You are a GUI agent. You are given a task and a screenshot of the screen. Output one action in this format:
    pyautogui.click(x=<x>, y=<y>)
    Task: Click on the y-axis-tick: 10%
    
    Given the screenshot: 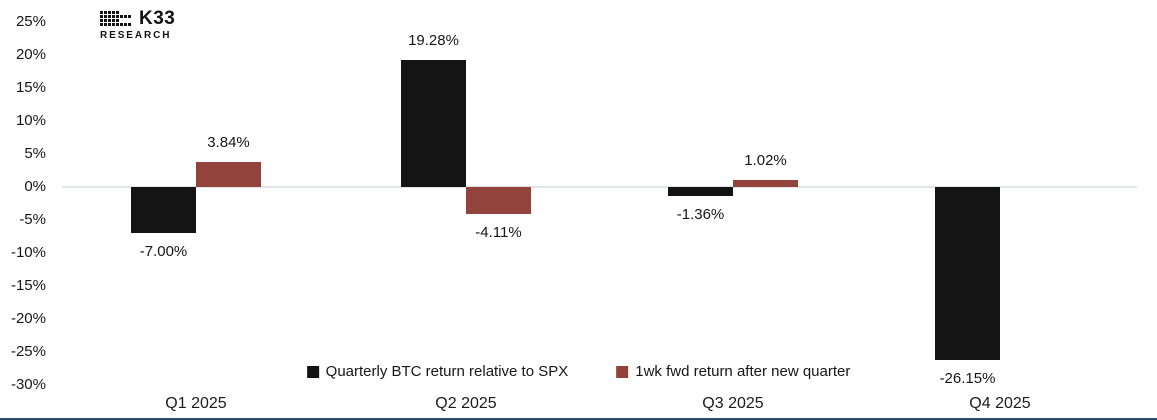 What is the action you would take?
    pyautogui.click(x=30, y=120)
    